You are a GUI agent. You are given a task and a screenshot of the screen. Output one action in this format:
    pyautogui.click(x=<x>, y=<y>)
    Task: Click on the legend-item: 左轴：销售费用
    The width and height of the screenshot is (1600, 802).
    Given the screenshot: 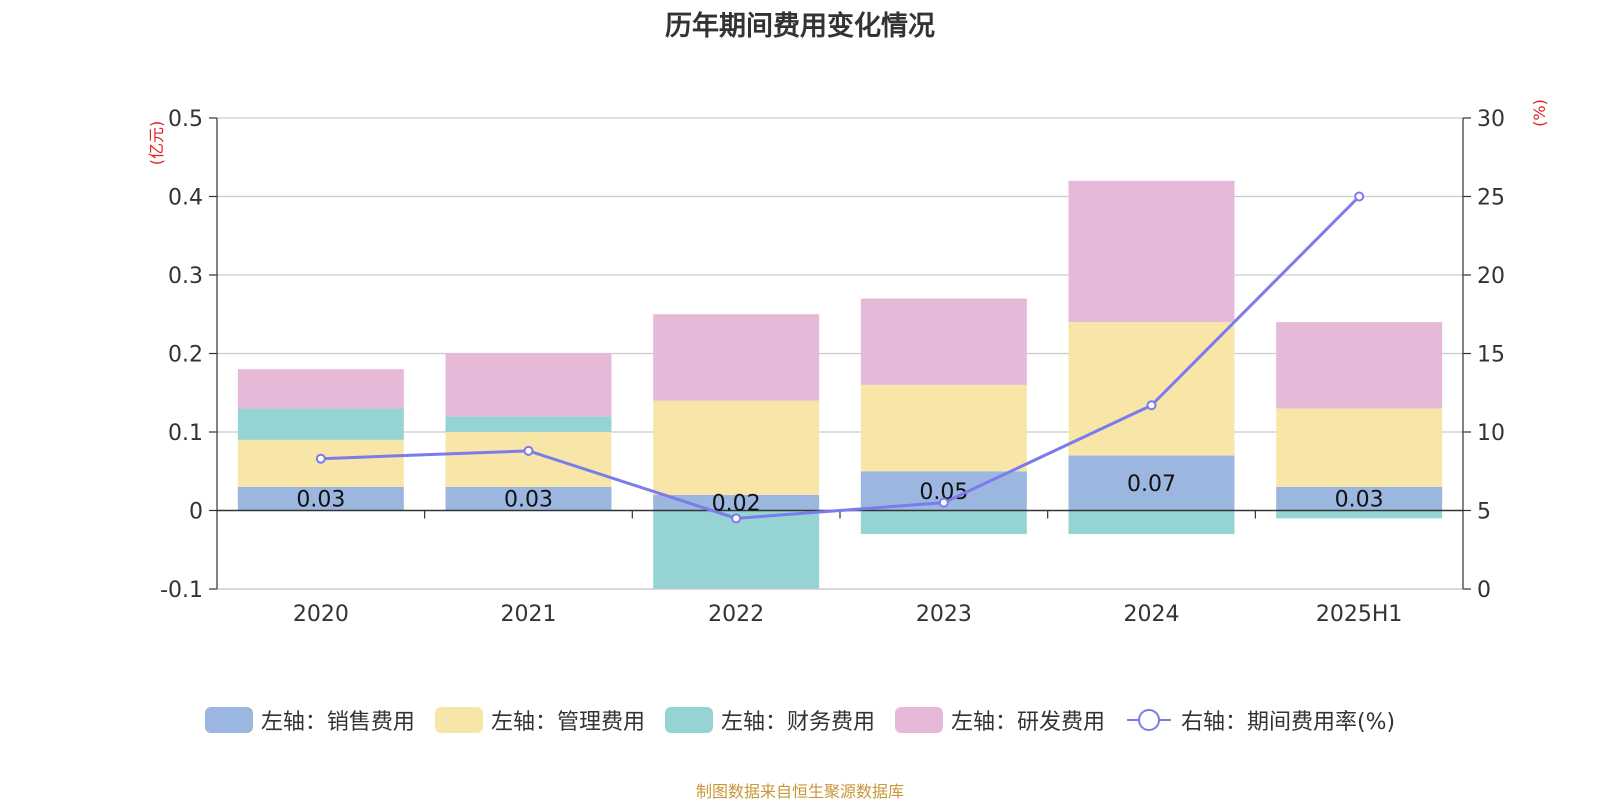 What is the action you would take?
    pyautogui.click(x=309, y=720)
    